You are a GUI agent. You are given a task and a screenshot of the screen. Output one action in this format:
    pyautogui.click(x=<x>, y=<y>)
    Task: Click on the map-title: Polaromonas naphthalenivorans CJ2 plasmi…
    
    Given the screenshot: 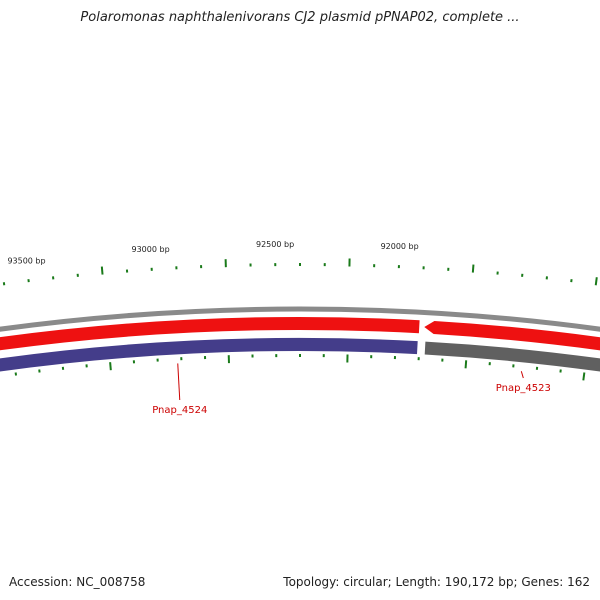 What is the action you would take?
    pyautogui.click(x=300, y=17)
    